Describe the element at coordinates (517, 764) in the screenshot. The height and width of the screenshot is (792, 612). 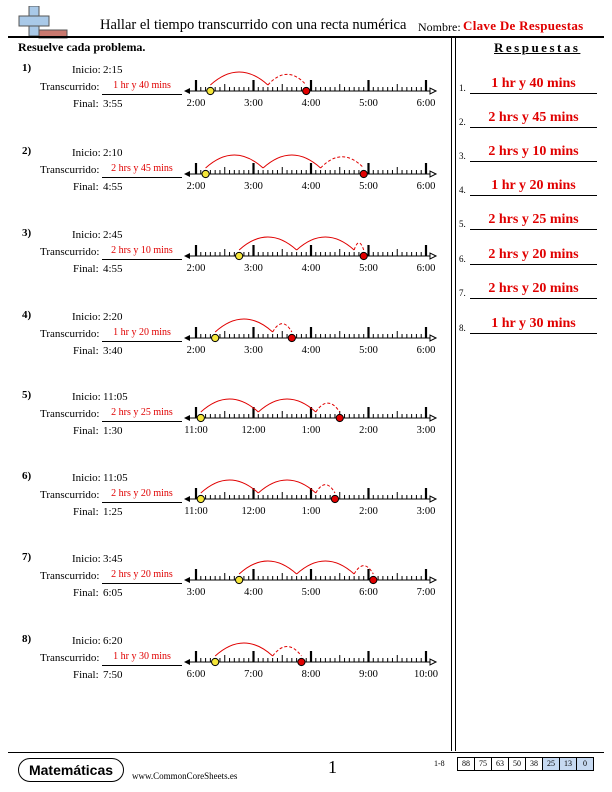
I see `score-cell: 50` at that location.